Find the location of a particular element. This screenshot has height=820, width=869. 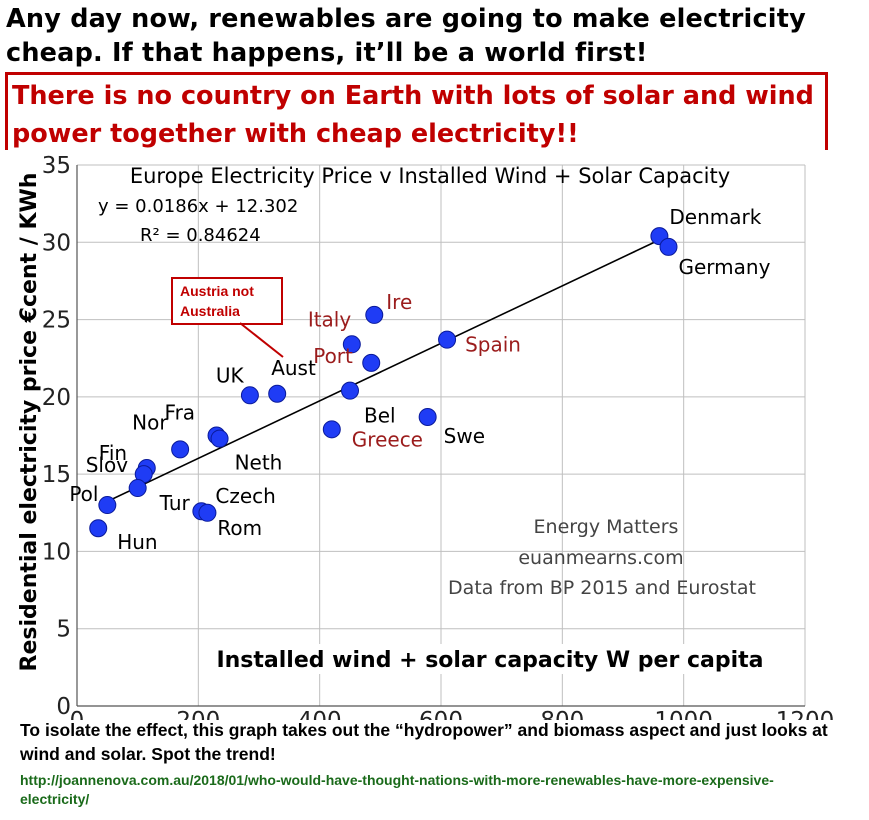

credit-line: Energy Matters is located at coordinates (606, 527).